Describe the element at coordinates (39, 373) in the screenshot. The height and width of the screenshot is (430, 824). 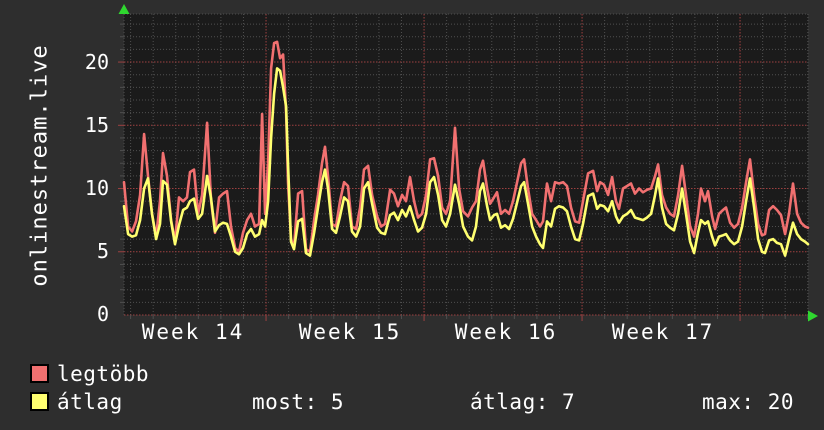
I see `legend-swatch-legtobb` at that location.